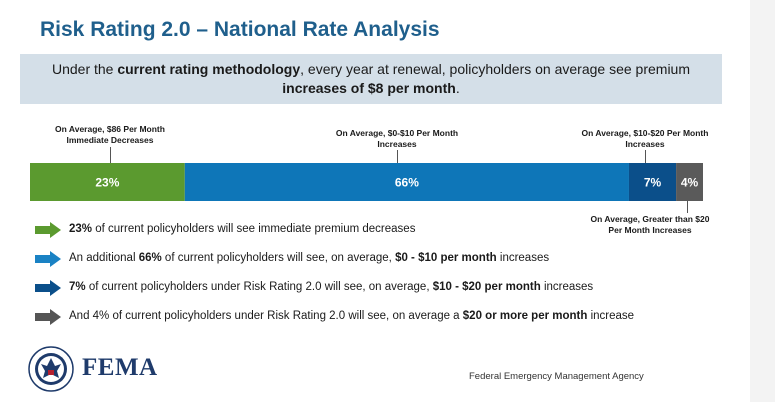 The image size is (775, 402). Describe the element at coordinates (457, 88) in the screenshot. I see `summary-text-3: .` at that location.